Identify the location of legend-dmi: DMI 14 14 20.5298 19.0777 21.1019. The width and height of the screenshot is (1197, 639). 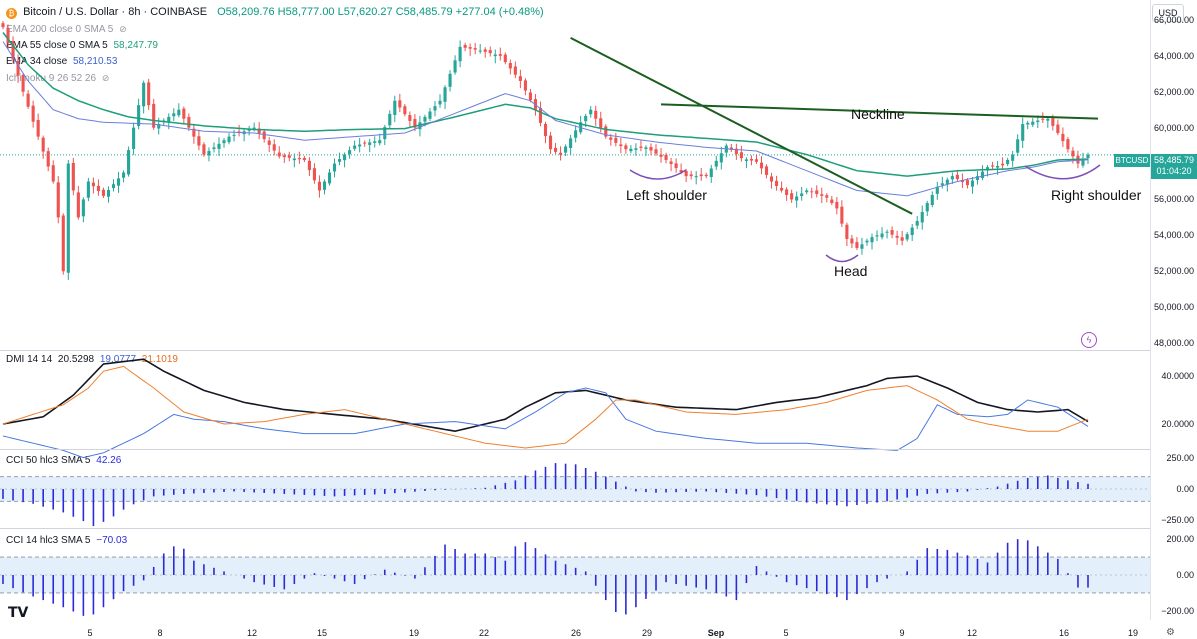
(92, 359).